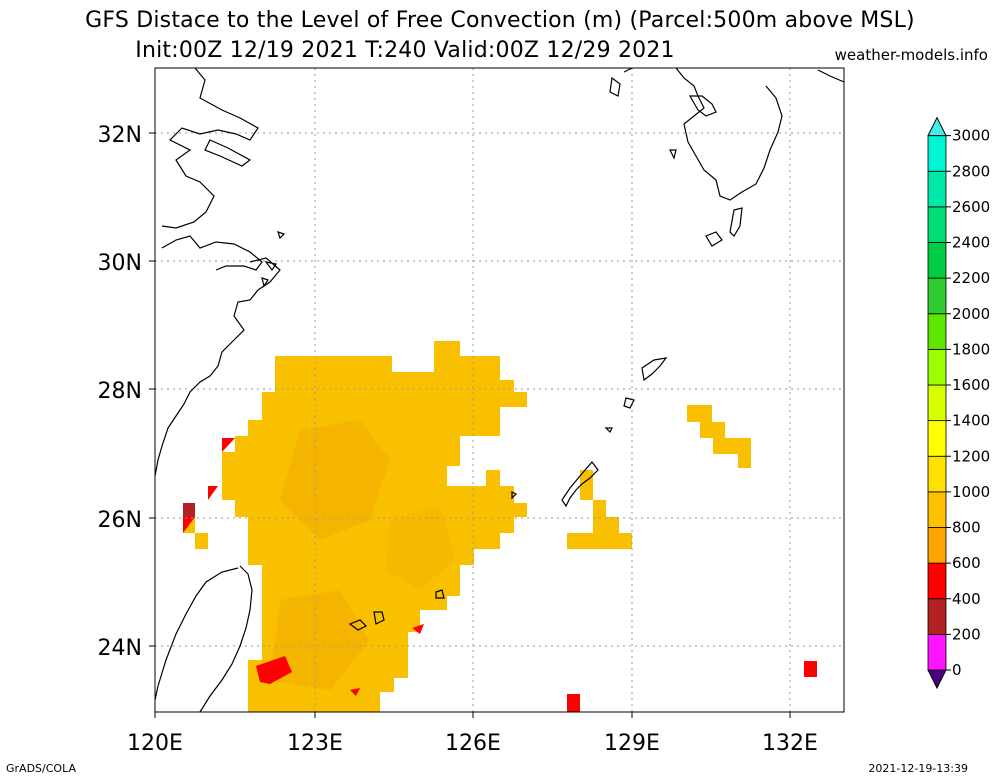 The height and width of the screenshot is (779, 1000). I want to click on footer-software: GrADS/COLA, so click(41, 768).